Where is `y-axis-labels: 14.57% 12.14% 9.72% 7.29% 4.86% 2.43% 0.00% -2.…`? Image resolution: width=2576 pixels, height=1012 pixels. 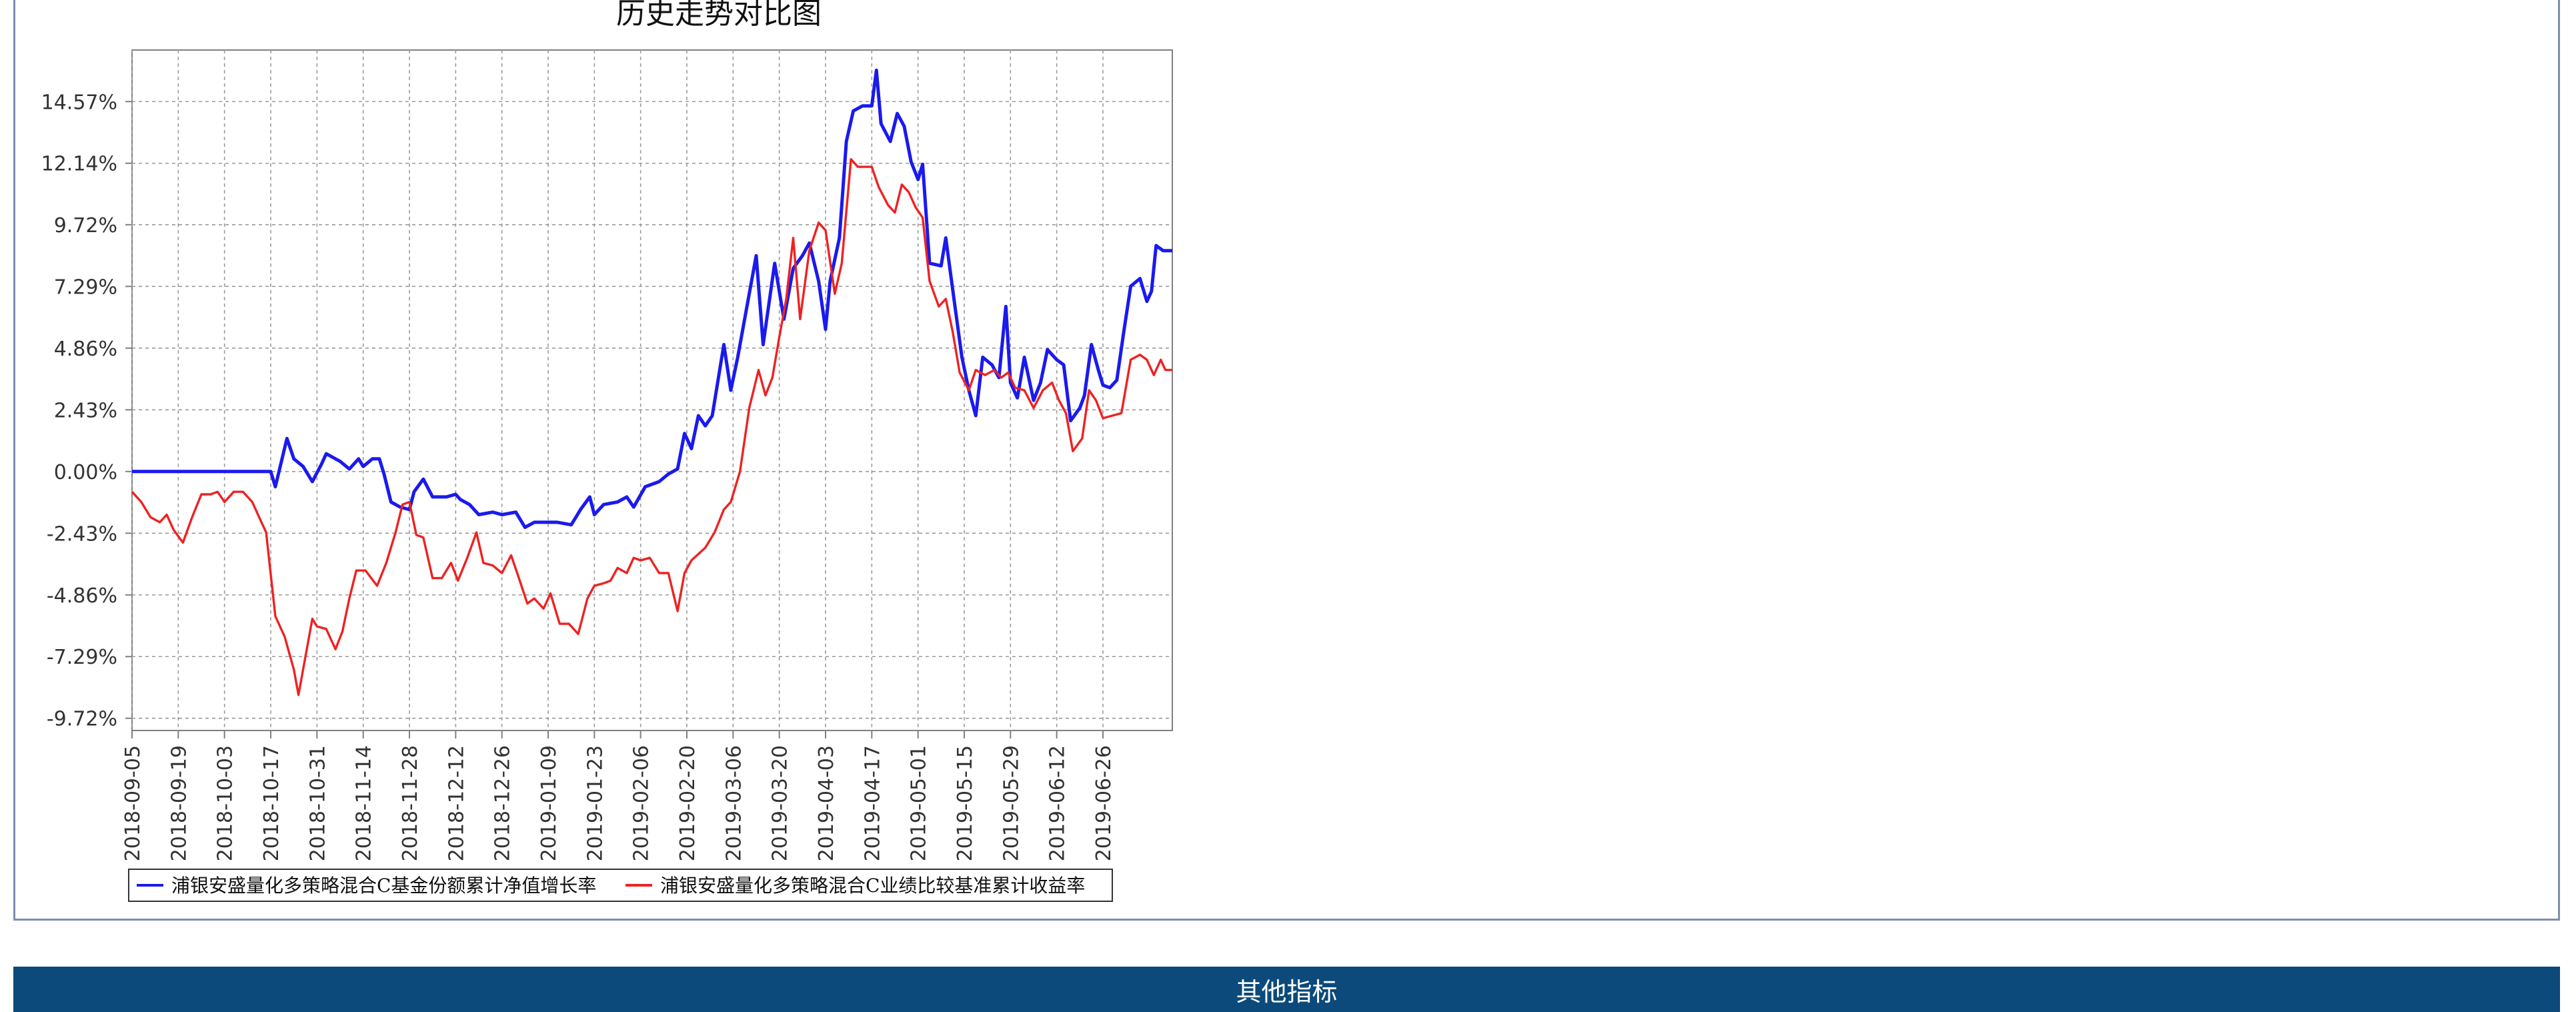
y-axis-labels: 14.57% 12.14% 9.72% 7.29% 4.86% 2.43% 0.00% -2.… is located at coordinates (79, 410).